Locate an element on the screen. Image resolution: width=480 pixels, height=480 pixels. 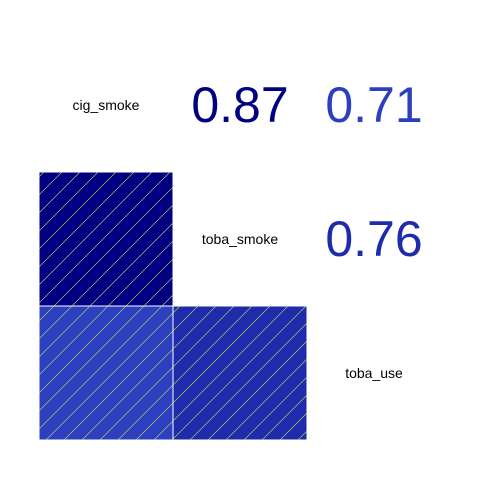
coef-cig_smoke-toba_smoke: 0.87 is located at coordinates (239, 105).